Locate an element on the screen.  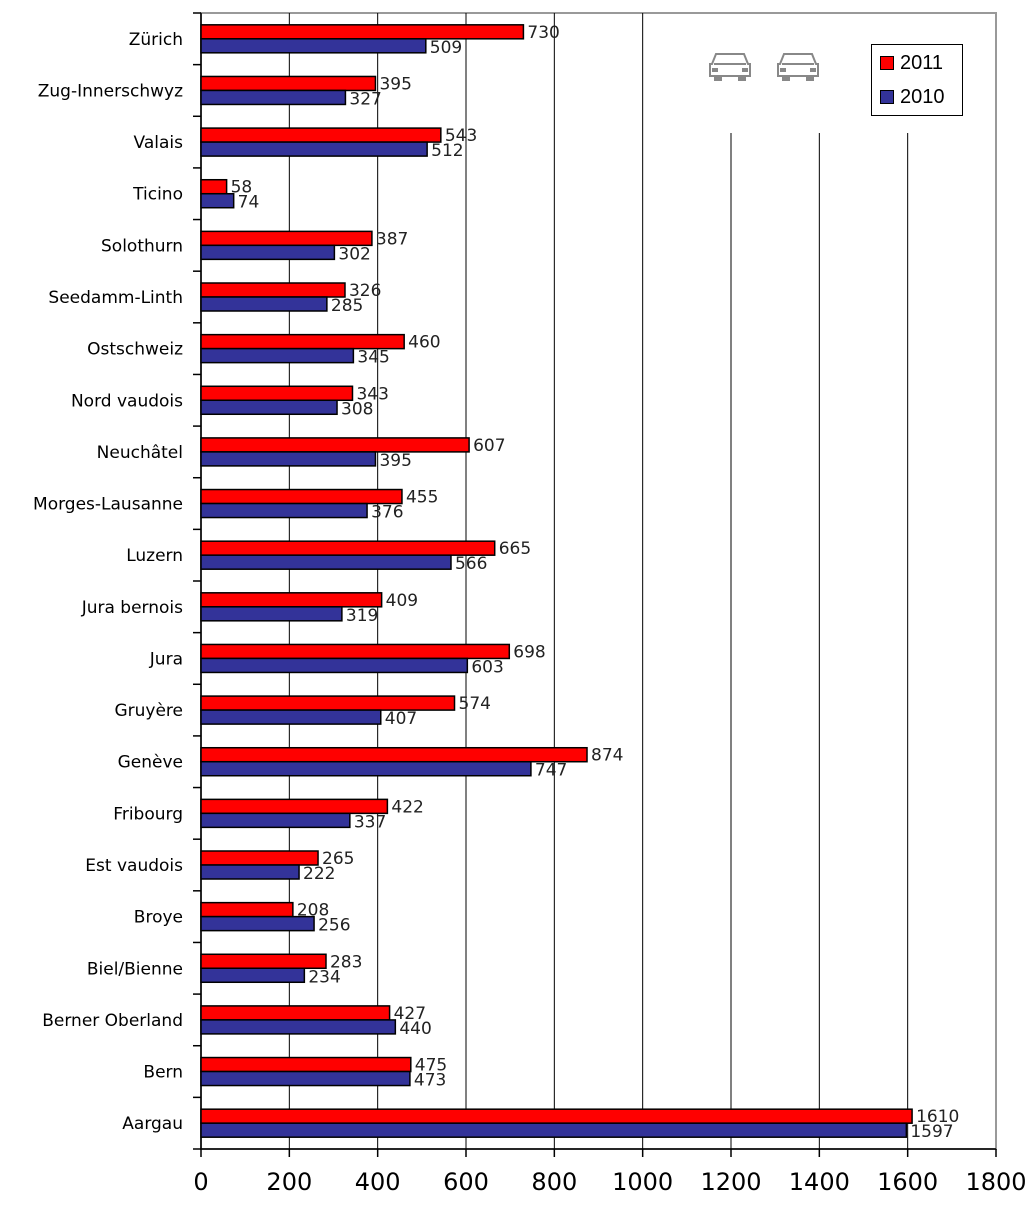
category-label: Nord vaudois is located at coordinates (127, 401).